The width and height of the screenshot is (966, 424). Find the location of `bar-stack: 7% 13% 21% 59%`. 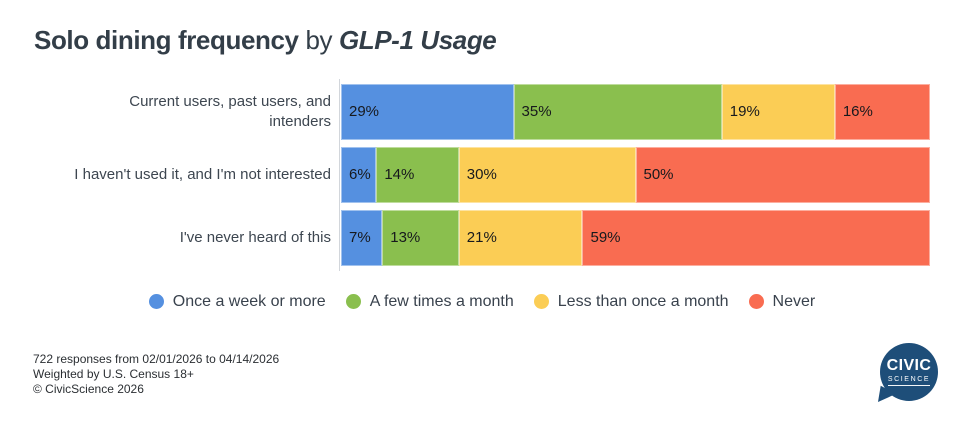

bar-stack: 7% 13% 21% 59% is located at coordinates (634, 237).